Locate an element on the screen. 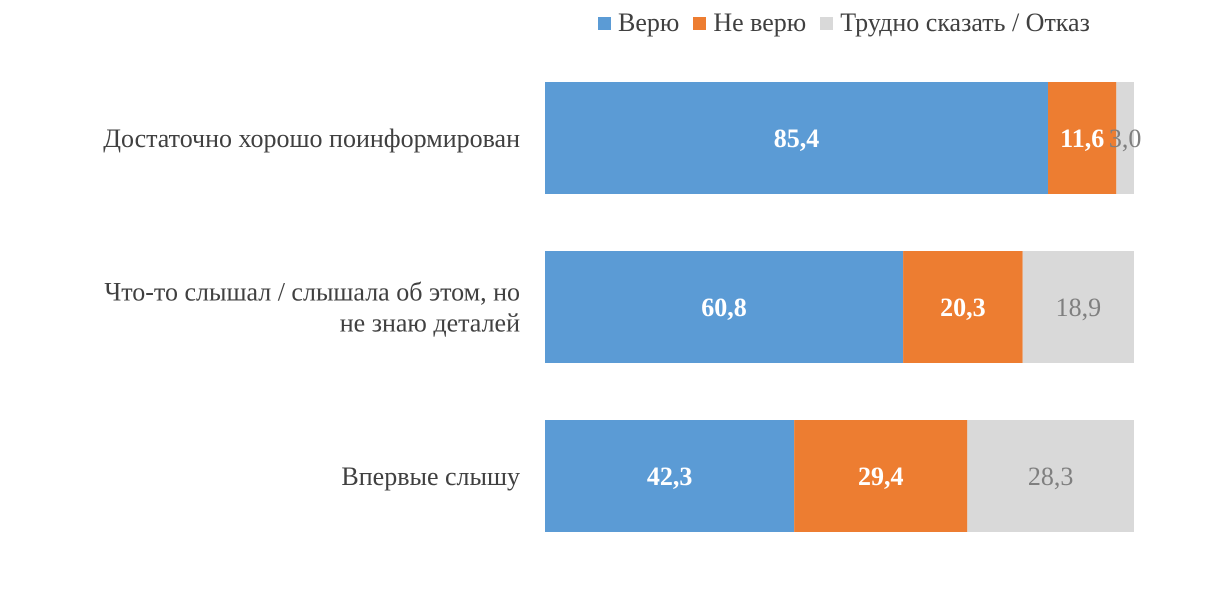  data-label-believe: 60,8 is located at coordinates (724, 307).